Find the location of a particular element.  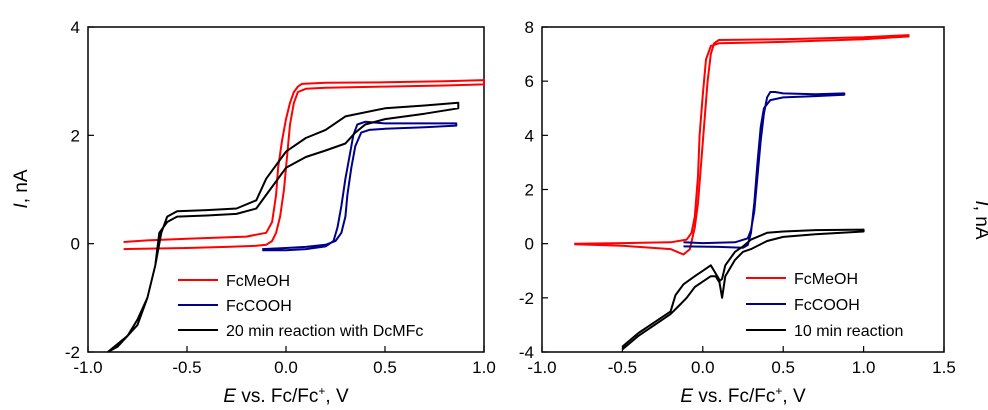

right-legend: FcMeOH FcCOOH 10 min reaction is located at coordinates (824, 305).